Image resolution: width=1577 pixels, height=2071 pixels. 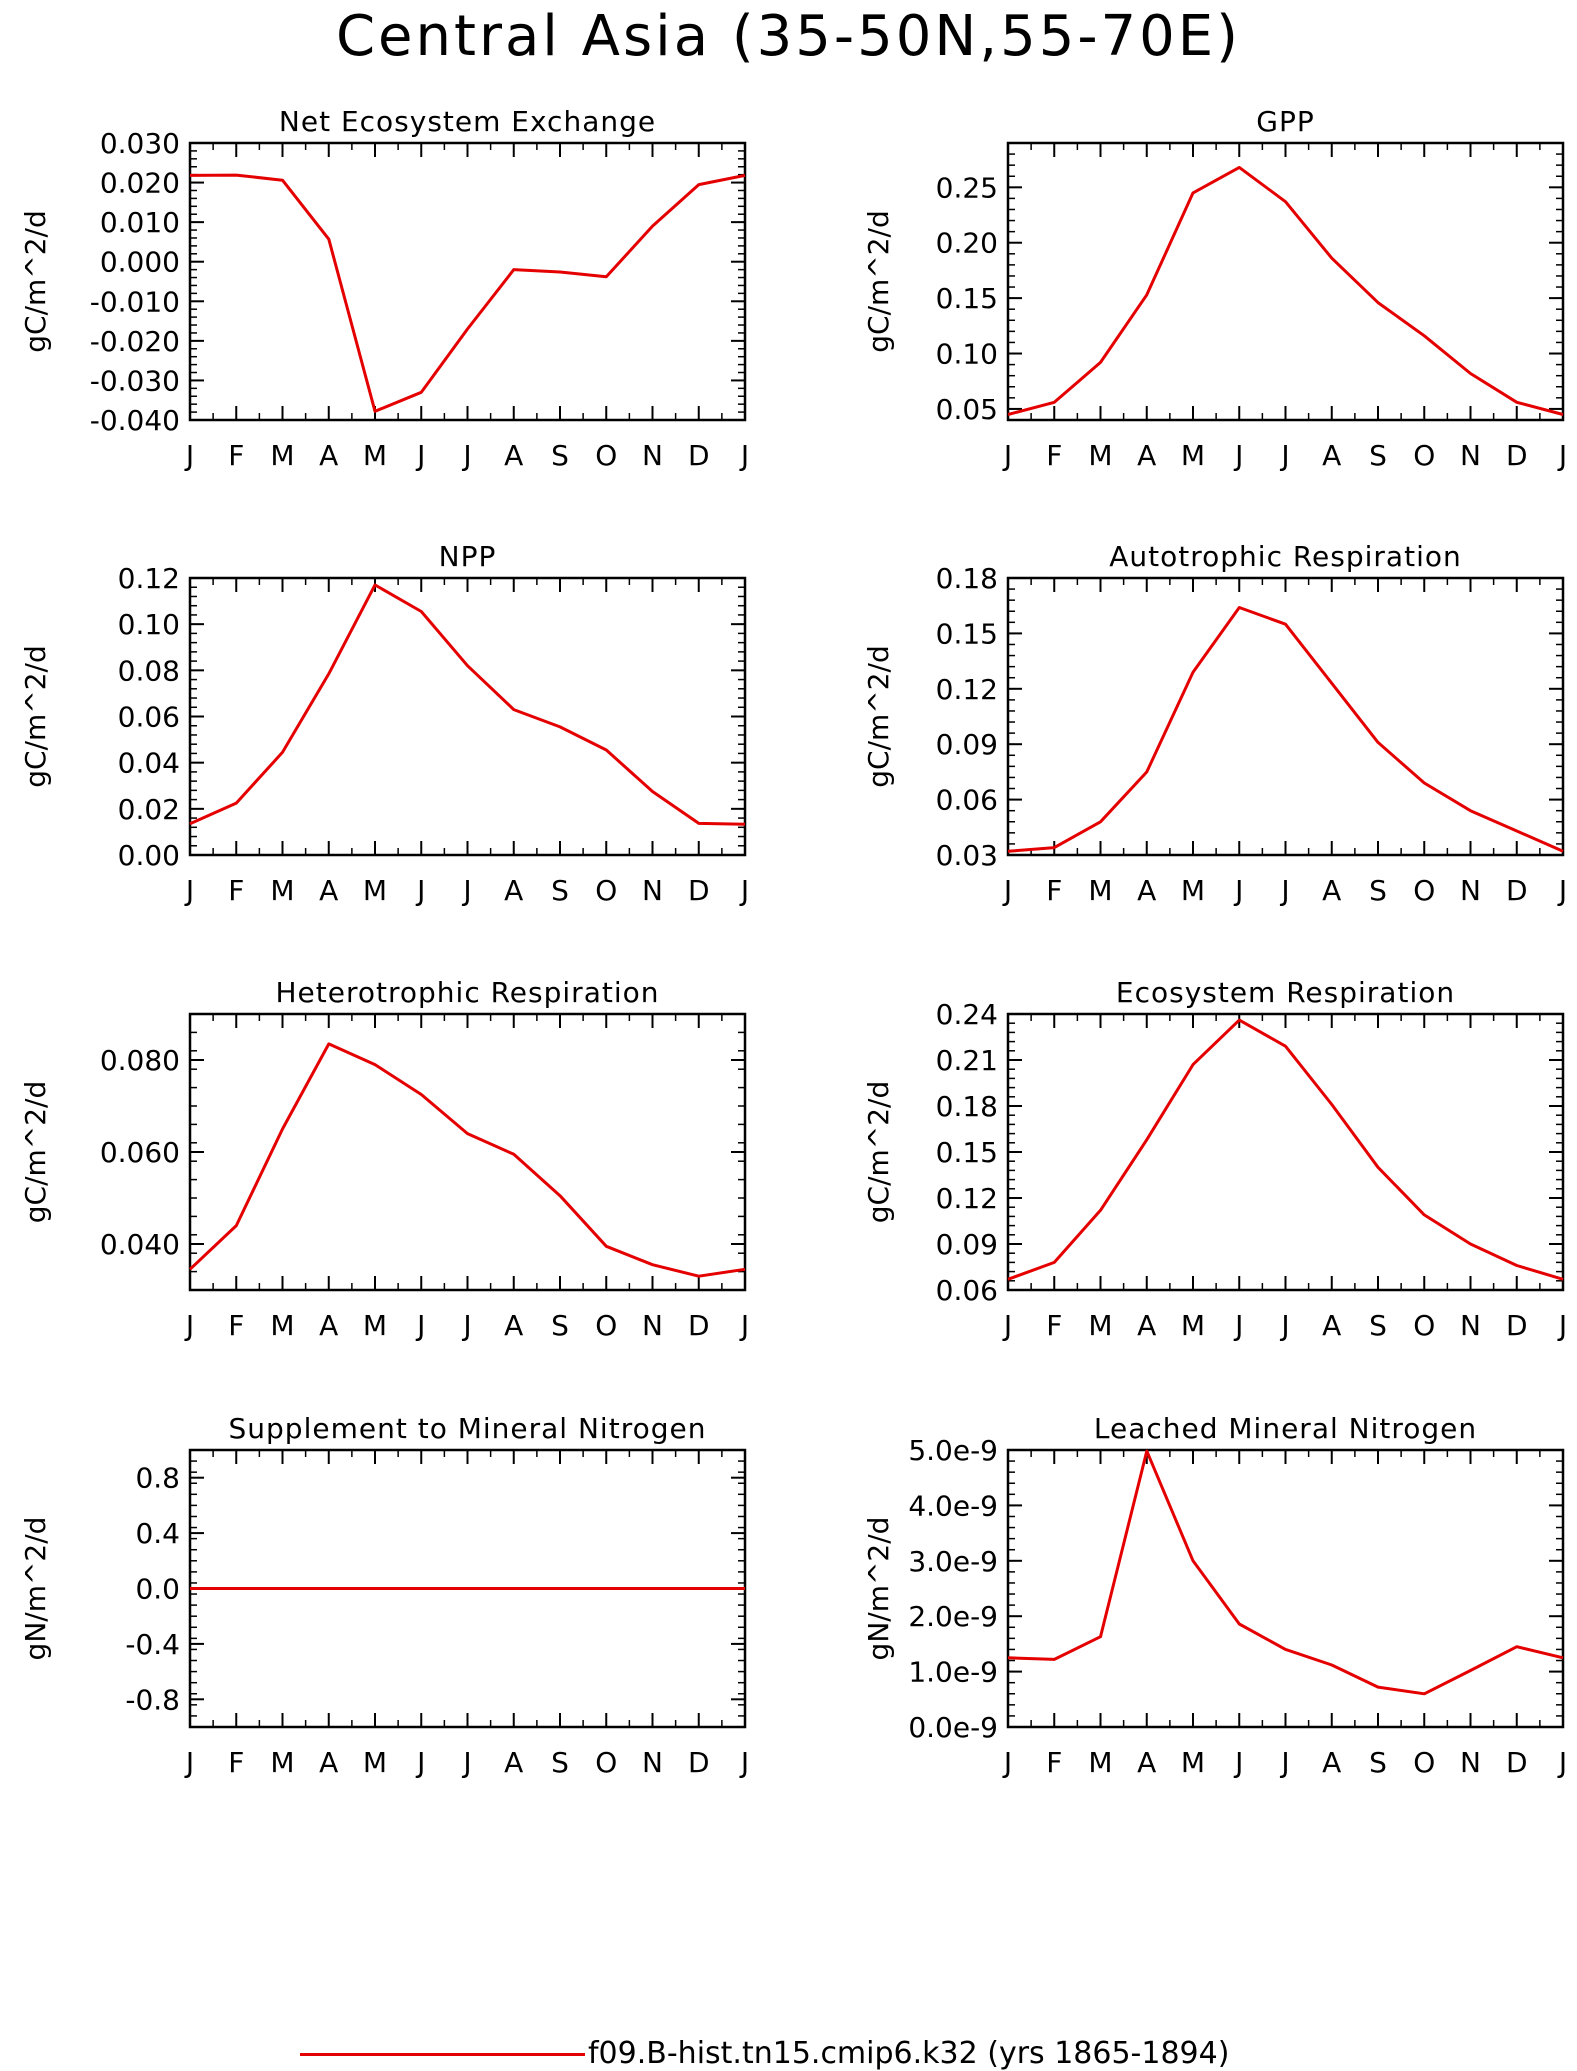 What do you see at coordinates (967, 1152) in the screenshot?
I see `y-tick-label: 0.15` at bounding box center [967, 1152].